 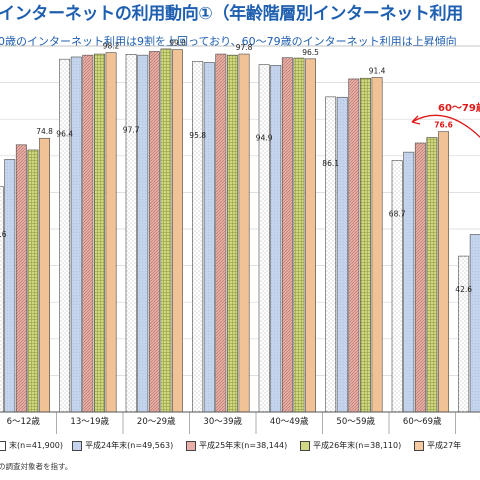 I want to click on annotation-arc, so click(x=445, y=126).